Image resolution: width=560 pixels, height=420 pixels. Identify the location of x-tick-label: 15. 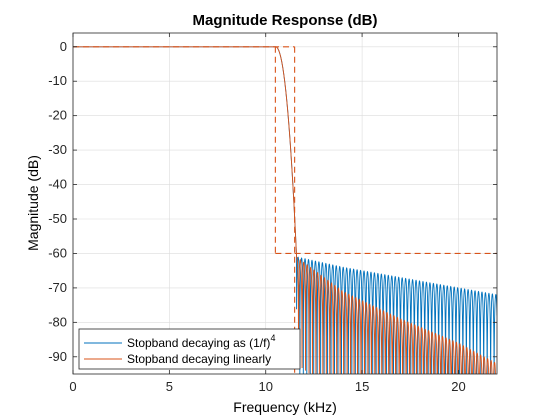
(362, 386).